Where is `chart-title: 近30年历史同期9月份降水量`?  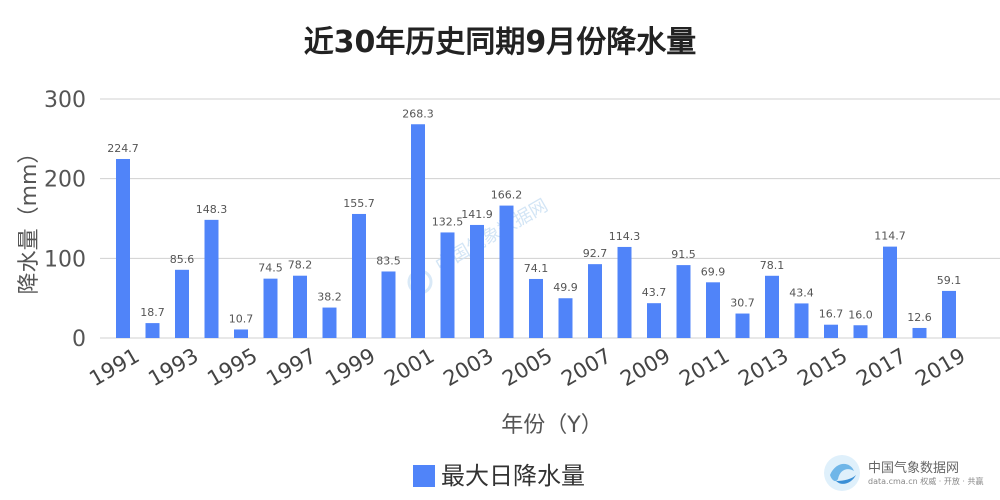 chart-title: 近30年历史同期9月份降水量 is located at coordinates (500, 42).